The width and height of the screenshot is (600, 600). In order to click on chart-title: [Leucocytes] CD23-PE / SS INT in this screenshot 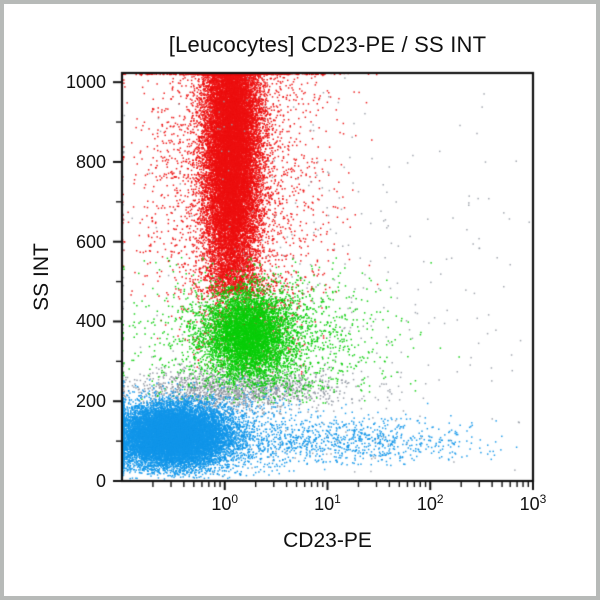, I will do `click(327, 44)`.